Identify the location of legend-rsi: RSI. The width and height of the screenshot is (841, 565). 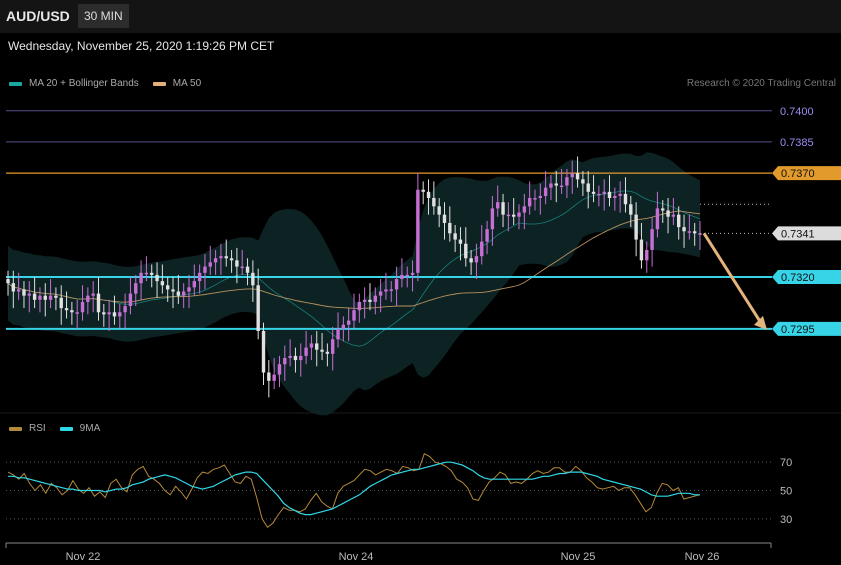
(37, 428).